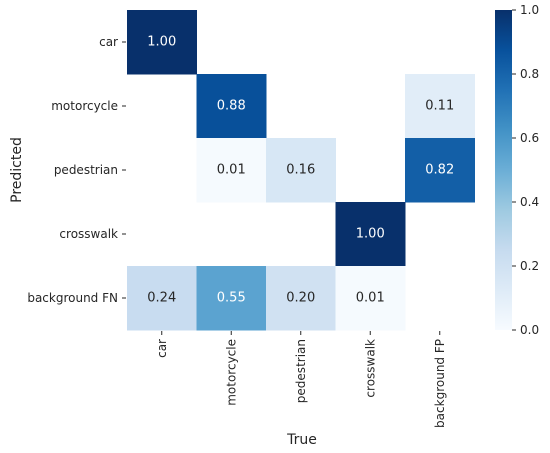 The image size is (550, 453). I want to click on cell-value-label: 0.16, so click(300, 170).